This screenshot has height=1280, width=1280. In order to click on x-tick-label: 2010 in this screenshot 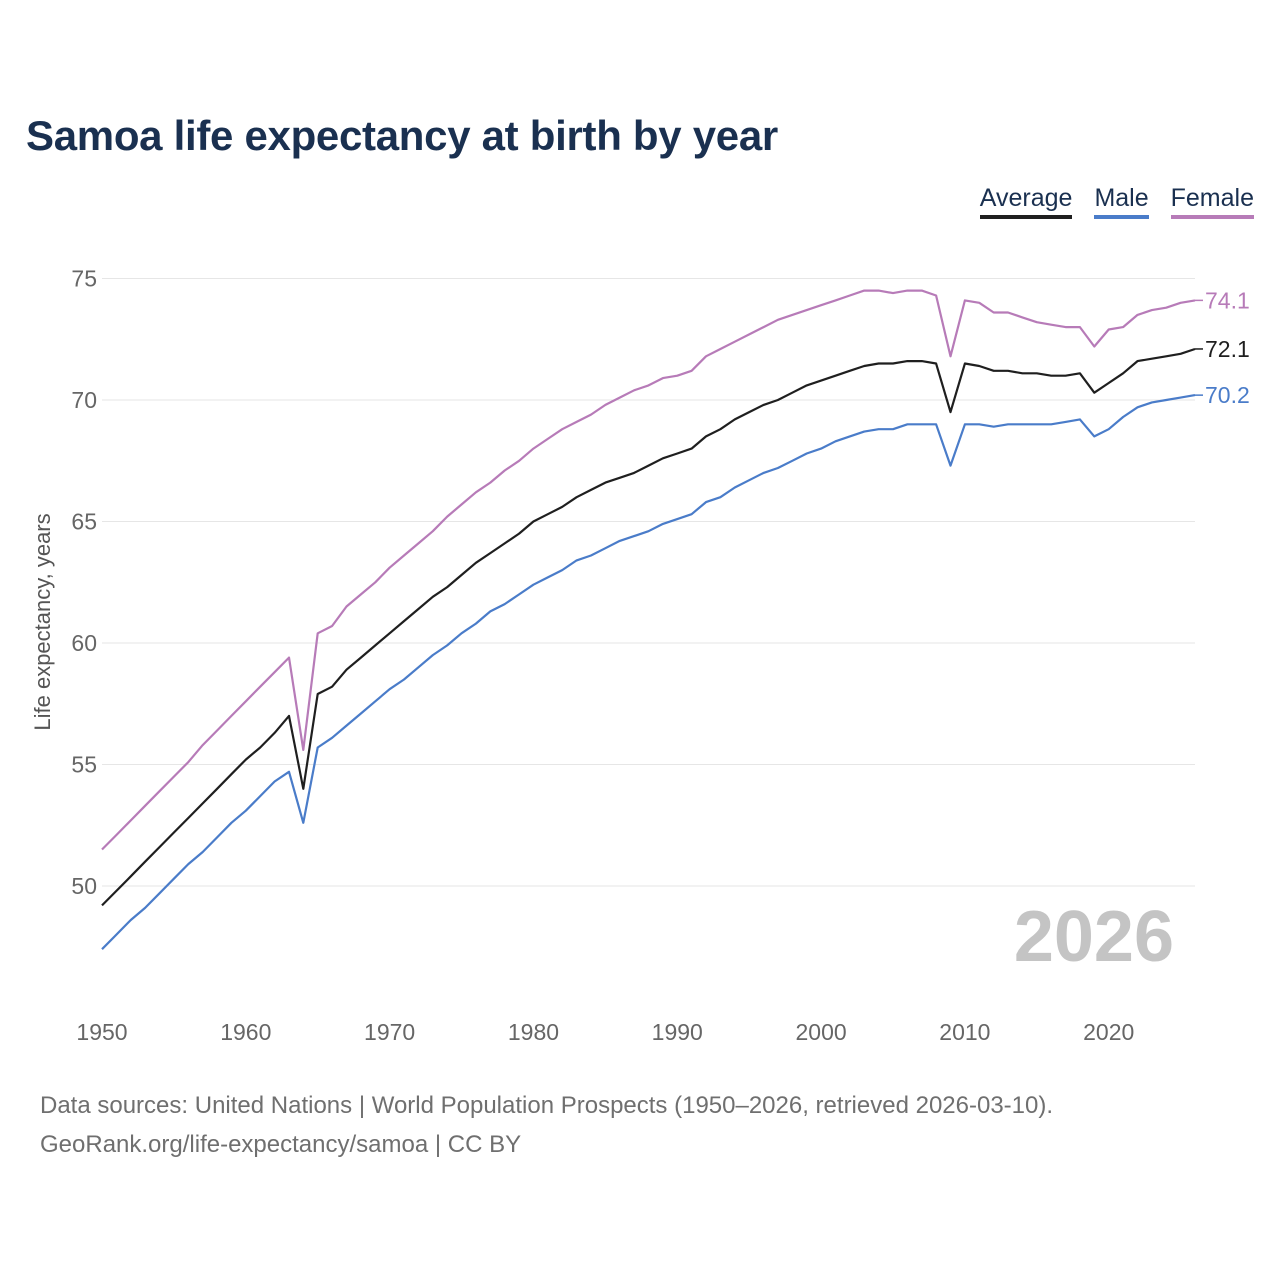, I will do `click(964, 1032)`.